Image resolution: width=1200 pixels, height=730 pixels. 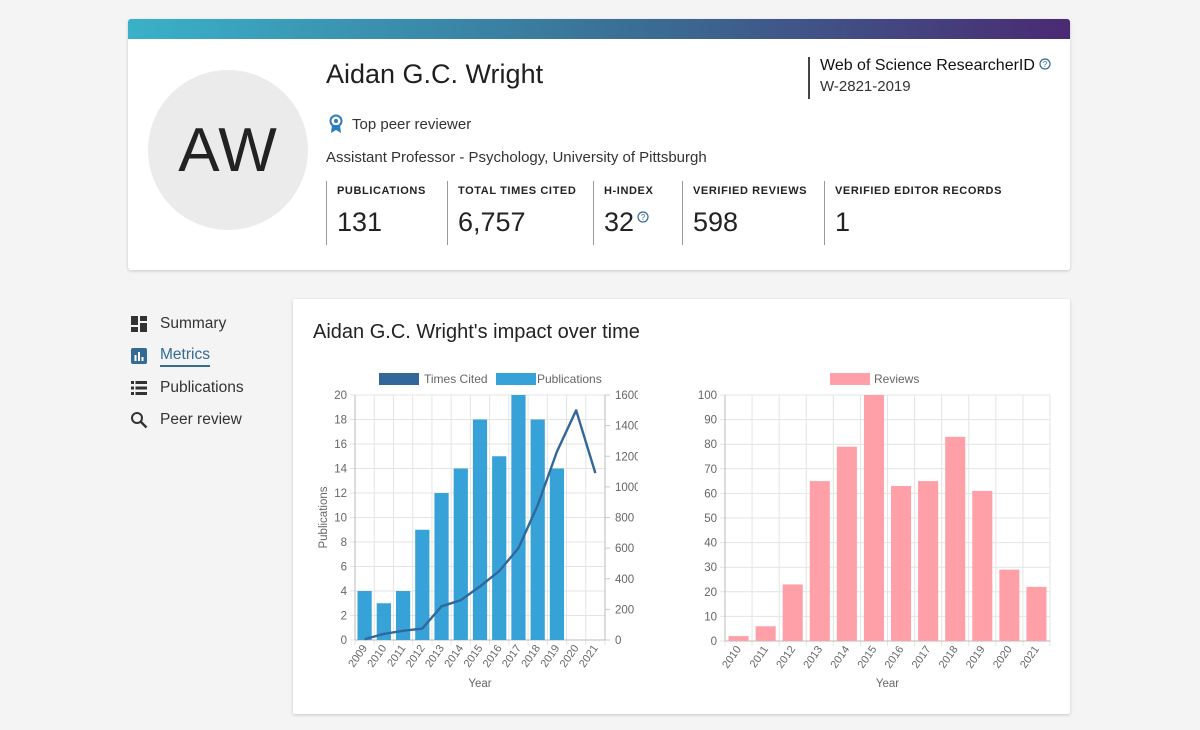 What do you see at coordinates (618, 641) in the screenshot?
I see `y2-tick-label: 0` at bounding box center [618, 641].